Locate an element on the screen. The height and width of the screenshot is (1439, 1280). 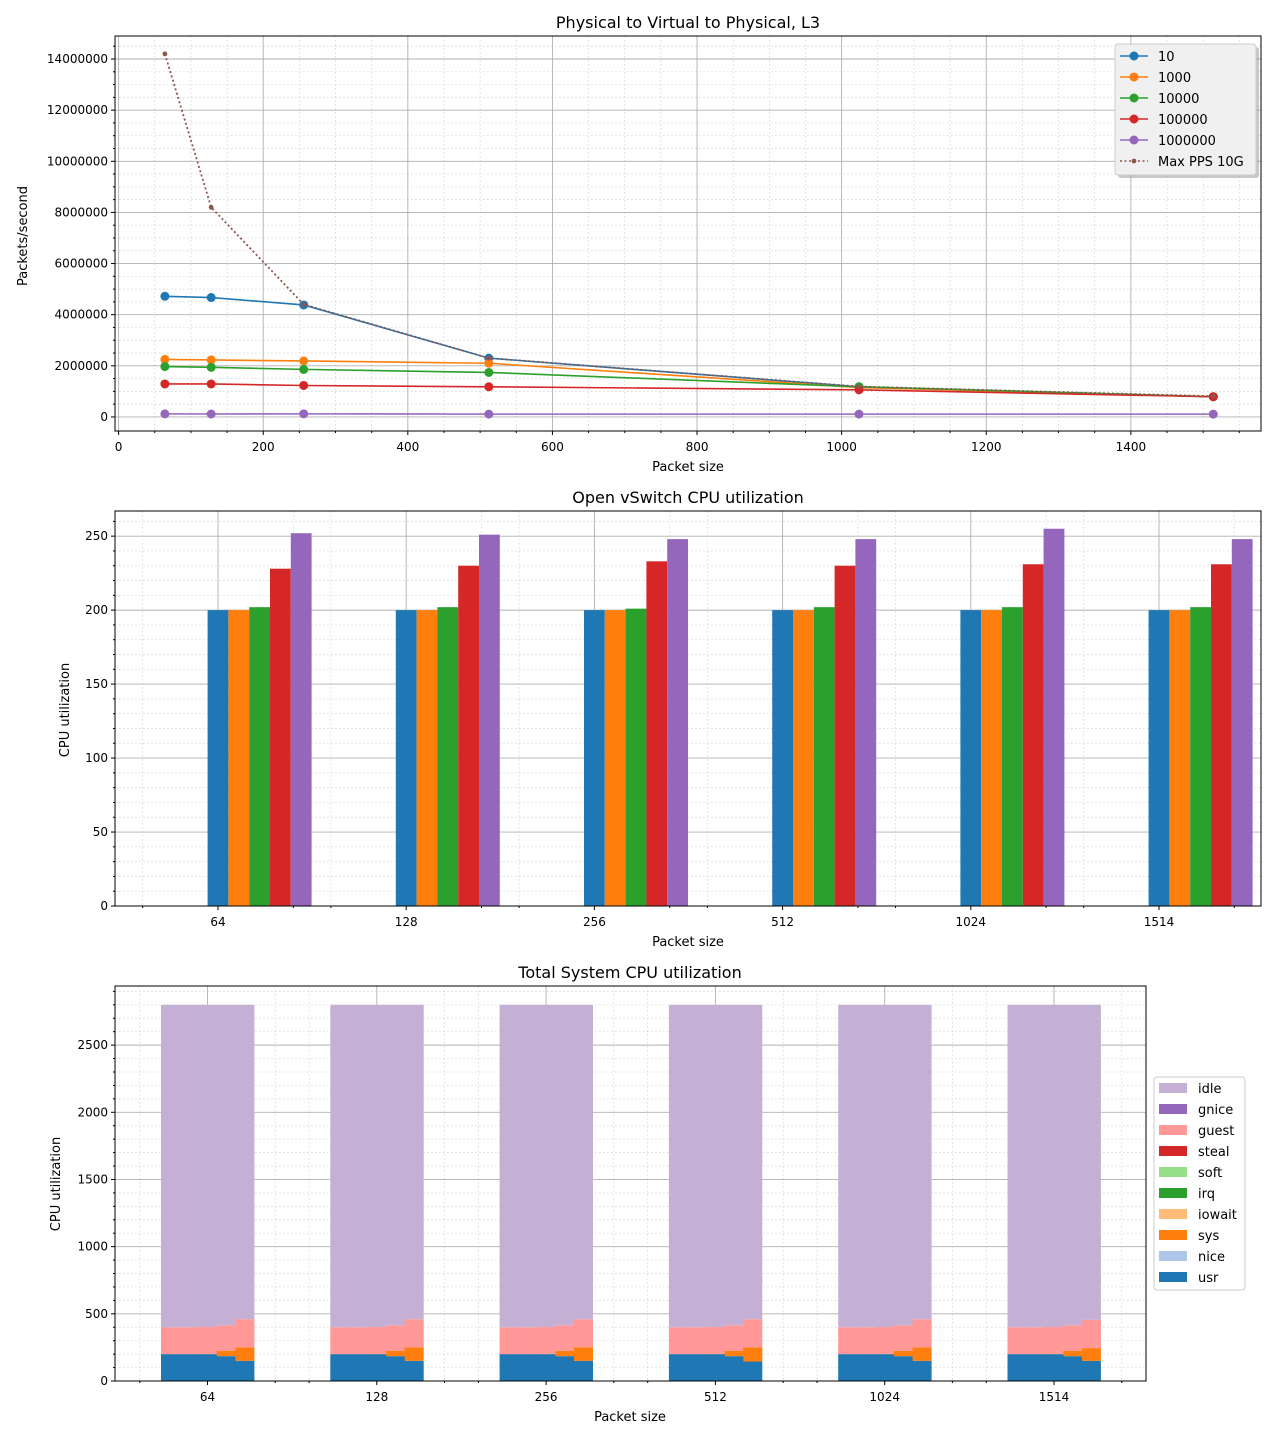
legend-box is located at coordinates (1185, 109).